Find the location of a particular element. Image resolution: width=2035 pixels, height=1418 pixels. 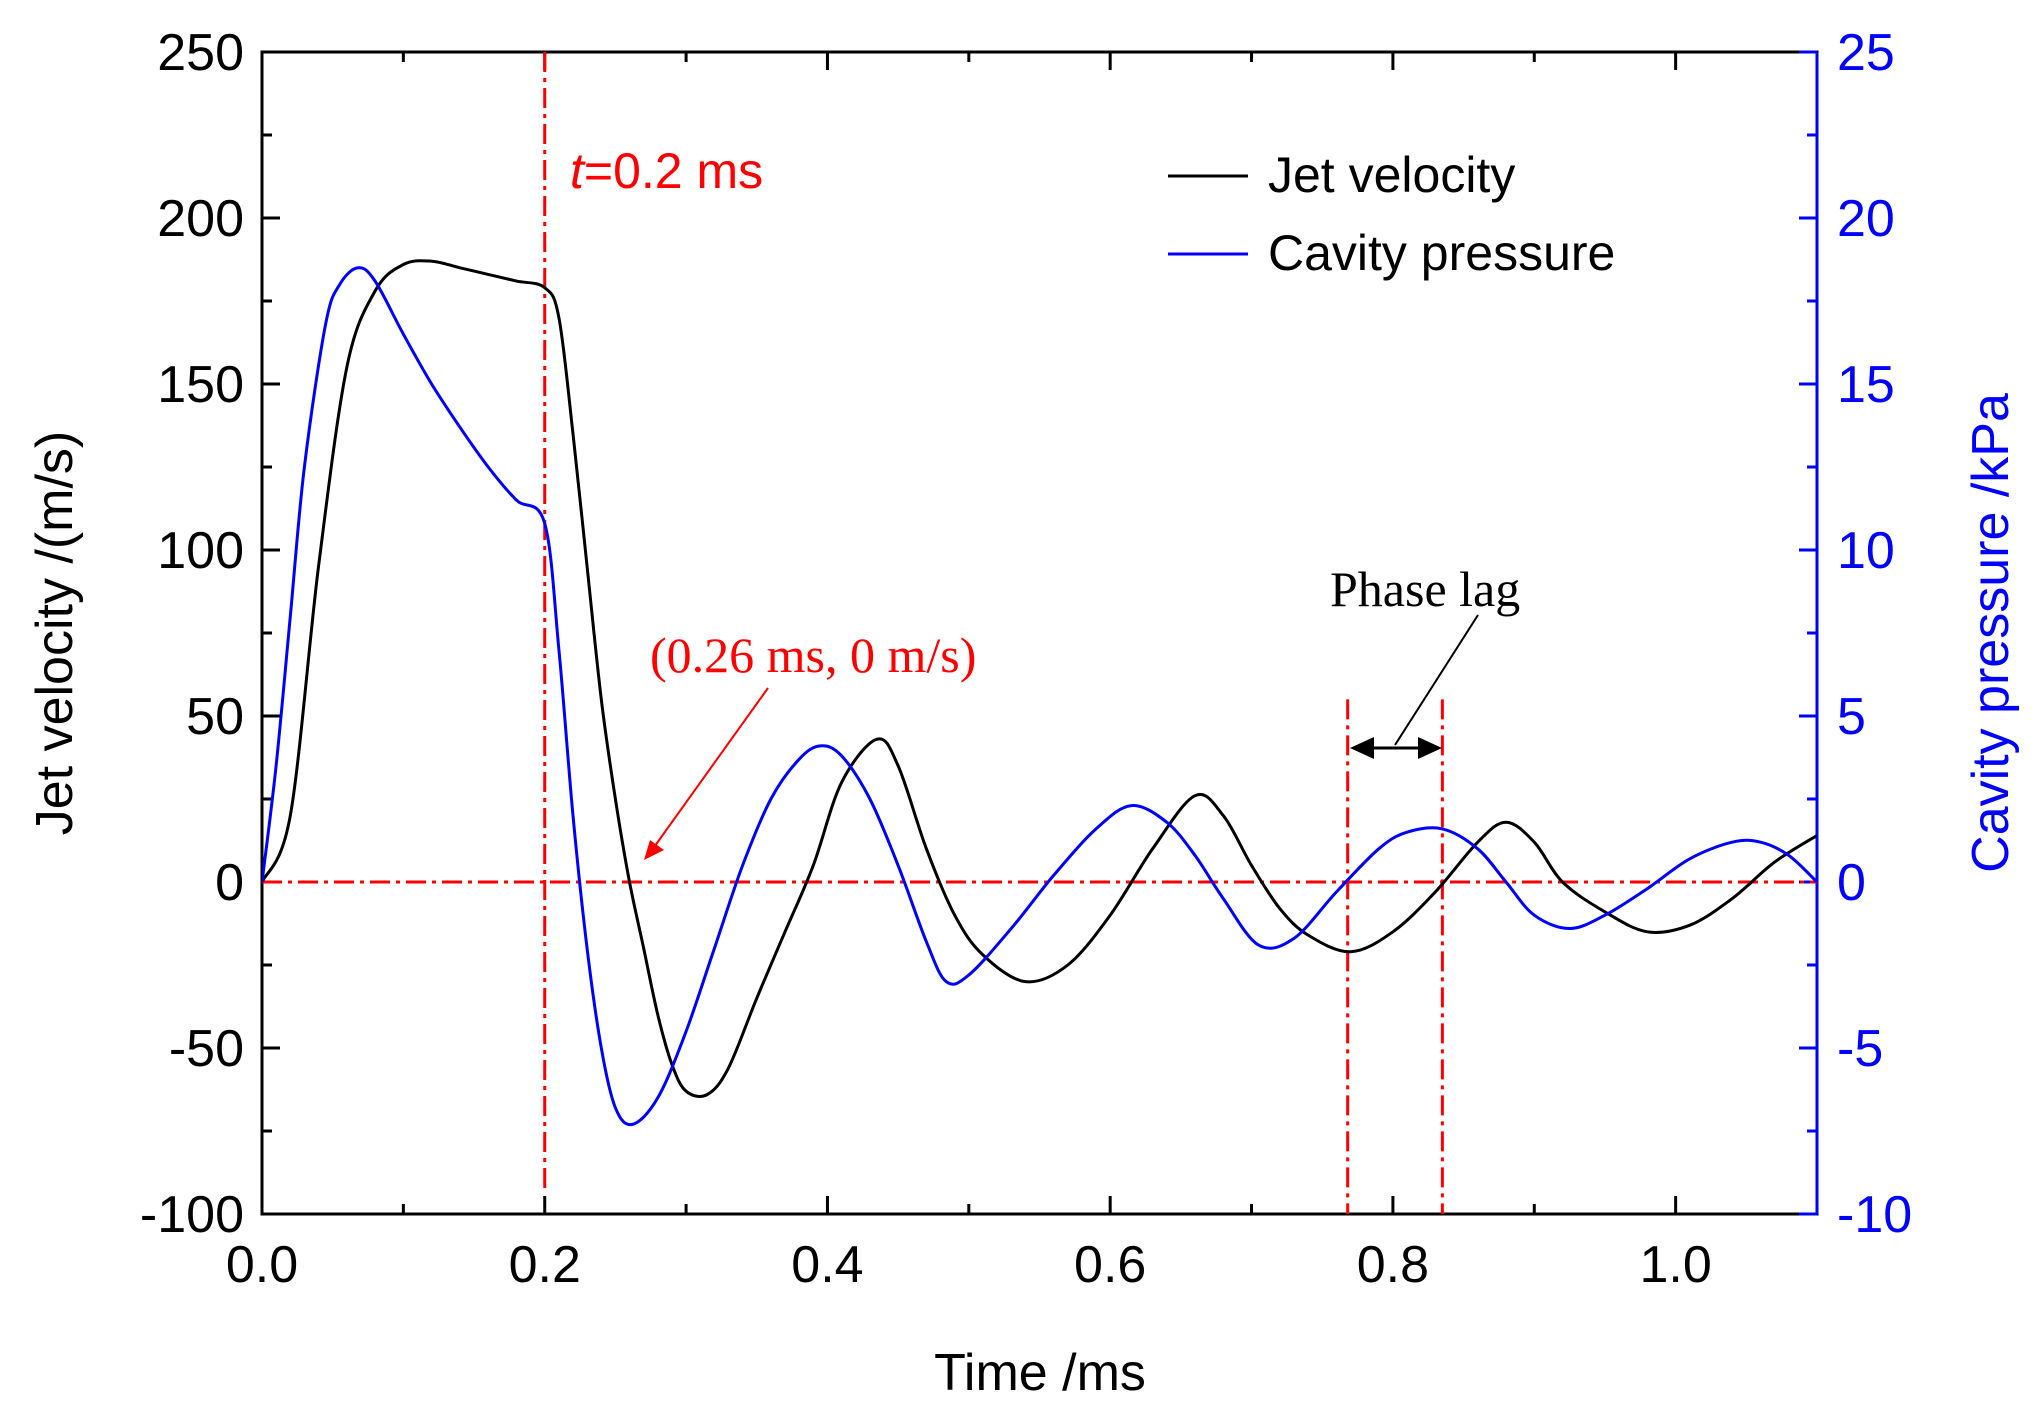

y-right-tick-label: -5 is located at coordinates (1860, 1049).